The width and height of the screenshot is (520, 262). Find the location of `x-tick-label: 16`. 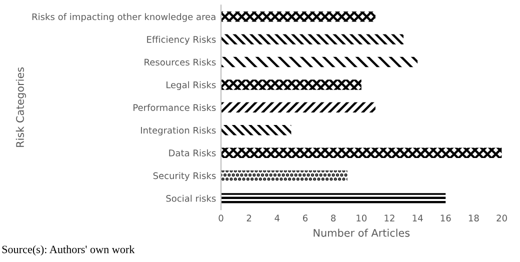

x-tick-label: 16 is located at coordinates (445, 218).